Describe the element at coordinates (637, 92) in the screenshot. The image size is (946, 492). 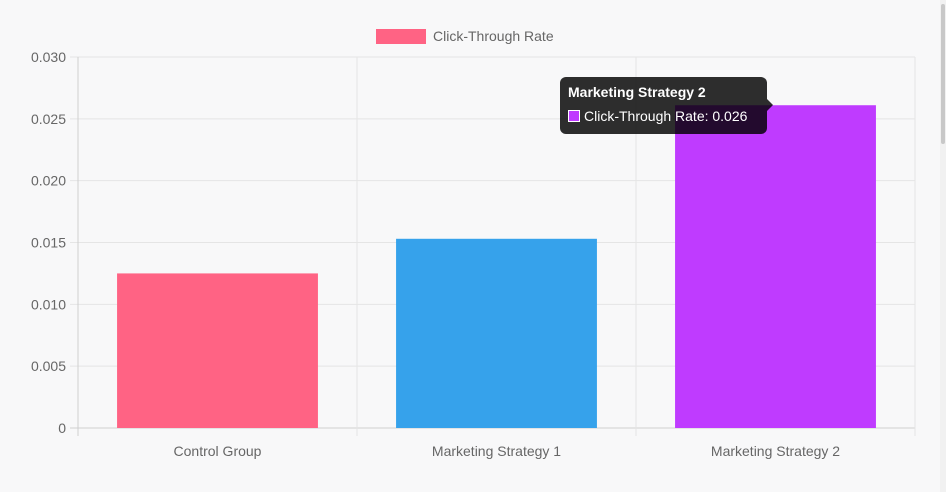
I see `tooltip-title: Marketing Strategy 2` at that location.